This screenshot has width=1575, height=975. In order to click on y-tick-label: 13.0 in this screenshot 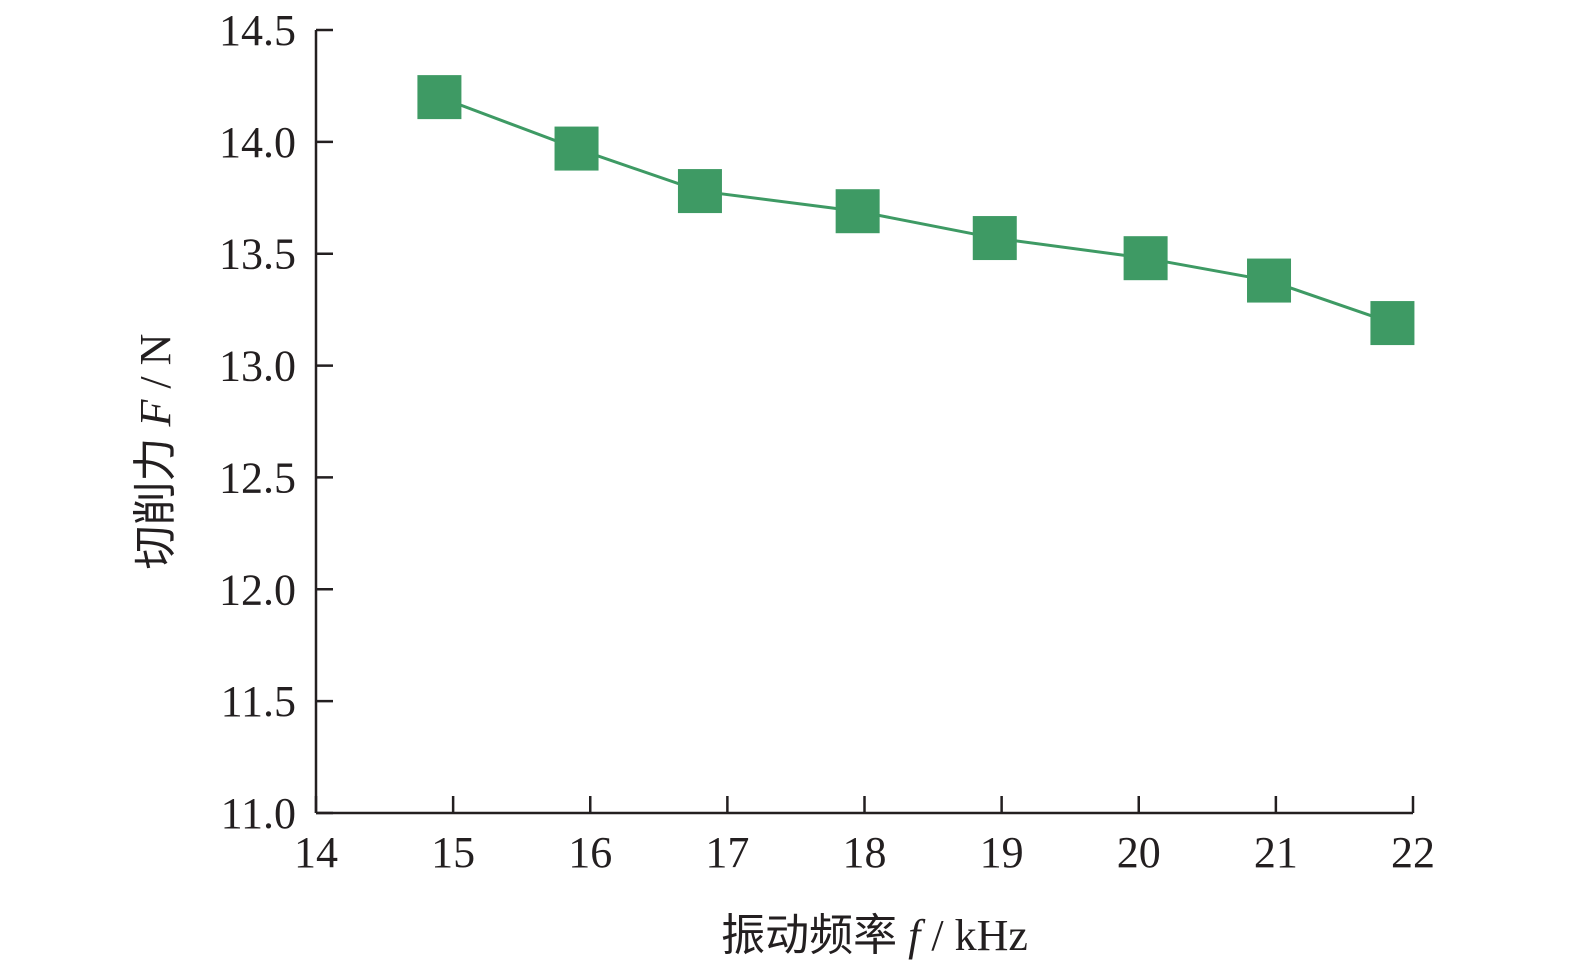, I will do `click(257, 366)`.